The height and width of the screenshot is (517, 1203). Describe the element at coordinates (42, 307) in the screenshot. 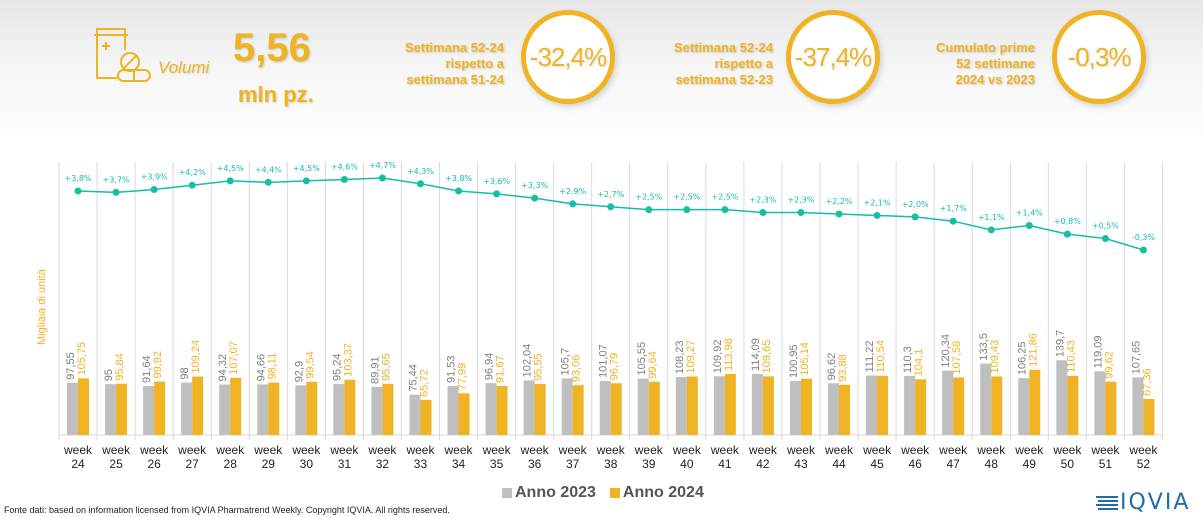

I see `y-axis-label: Migliaia di unità` at that location.